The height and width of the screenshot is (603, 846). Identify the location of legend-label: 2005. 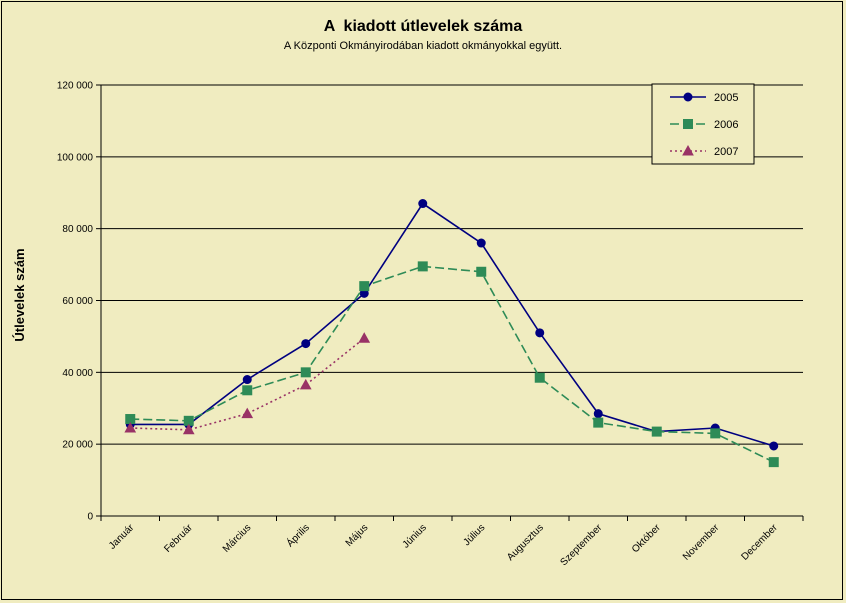
(726, 98).